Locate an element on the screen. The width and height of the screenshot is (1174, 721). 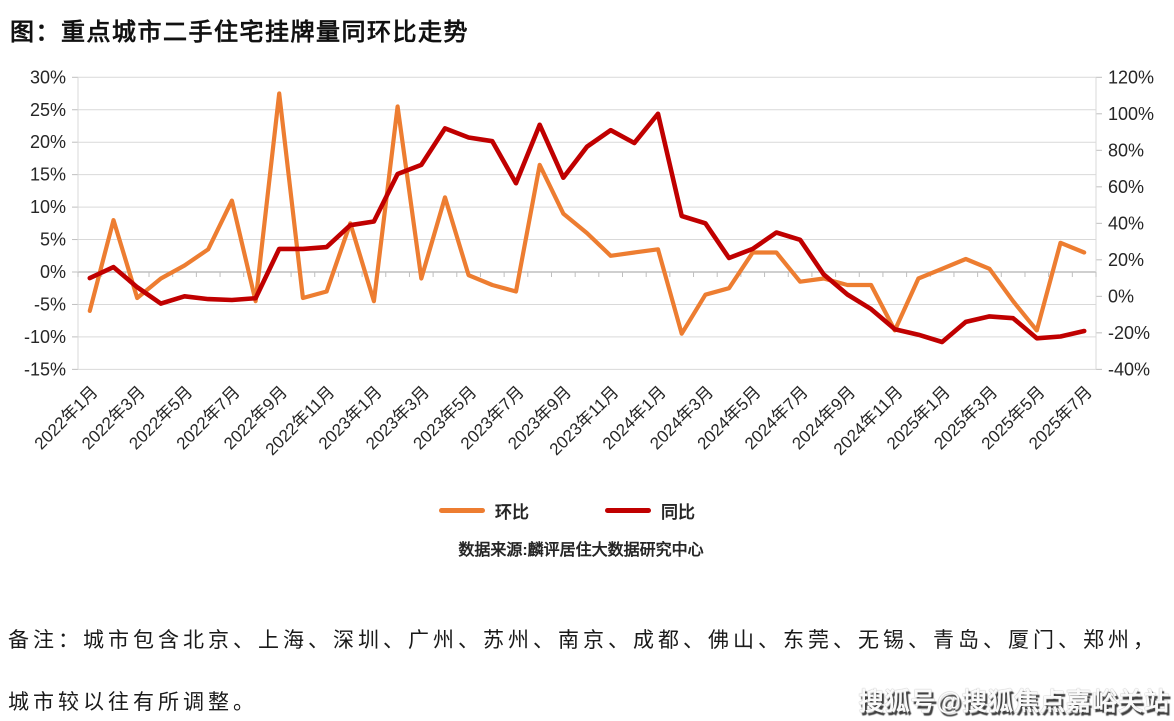
data-source-caption: 数据来源:麟评居住大数据研究中心 is located at coordinates (581, 550).